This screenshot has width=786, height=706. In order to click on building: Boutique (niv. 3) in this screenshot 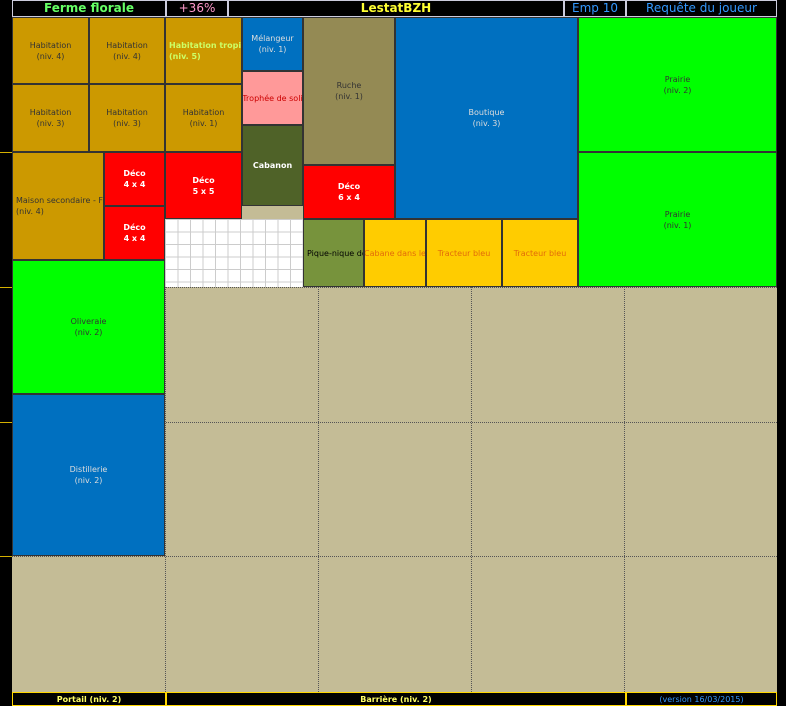, I will do `click(486, 118)`.